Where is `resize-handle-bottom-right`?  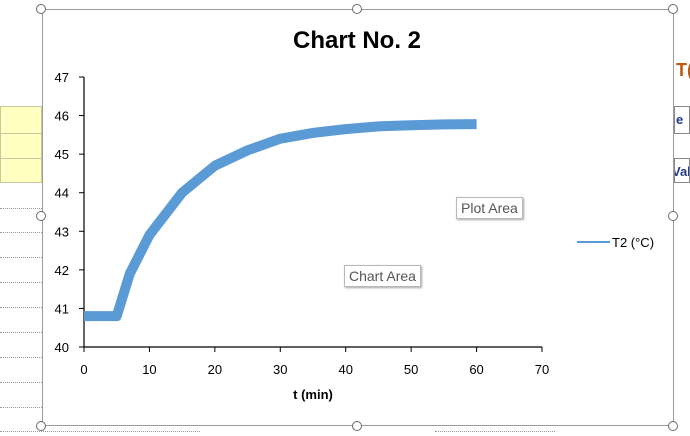
resize-handle-bottom-right is located at coordinates (673, 426).